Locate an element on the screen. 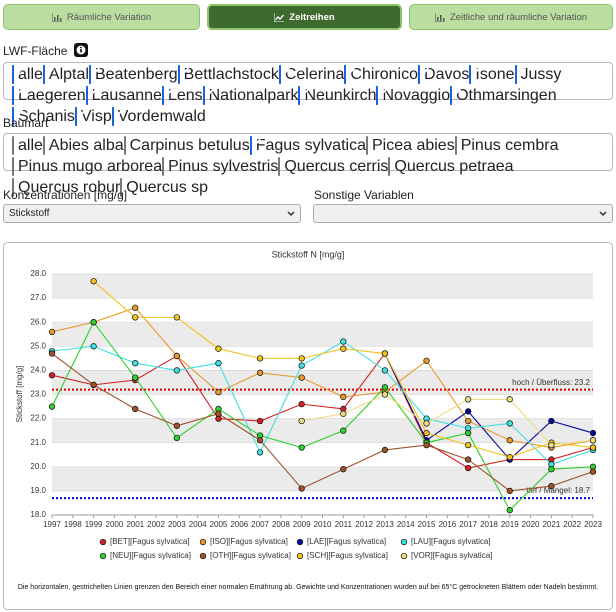  checkbox-option: Lens is located at coordinates (182, 95).